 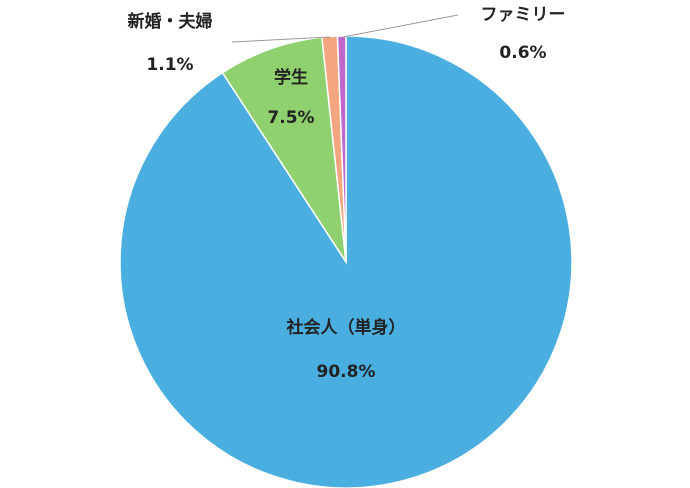 I want to click on value-label: 90.8%, so click(x=346, y=372).